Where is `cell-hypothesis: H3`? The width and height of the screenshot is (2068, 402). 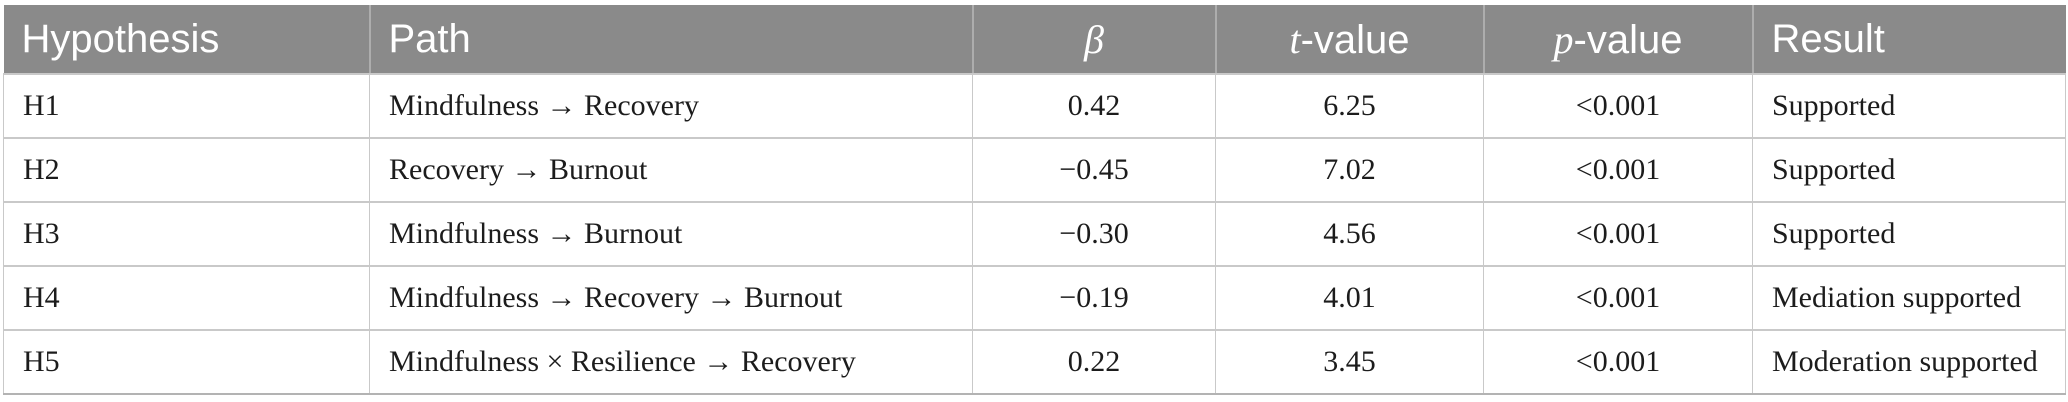
cell-hypothesis: H3 is located at coordinates (186, 234).